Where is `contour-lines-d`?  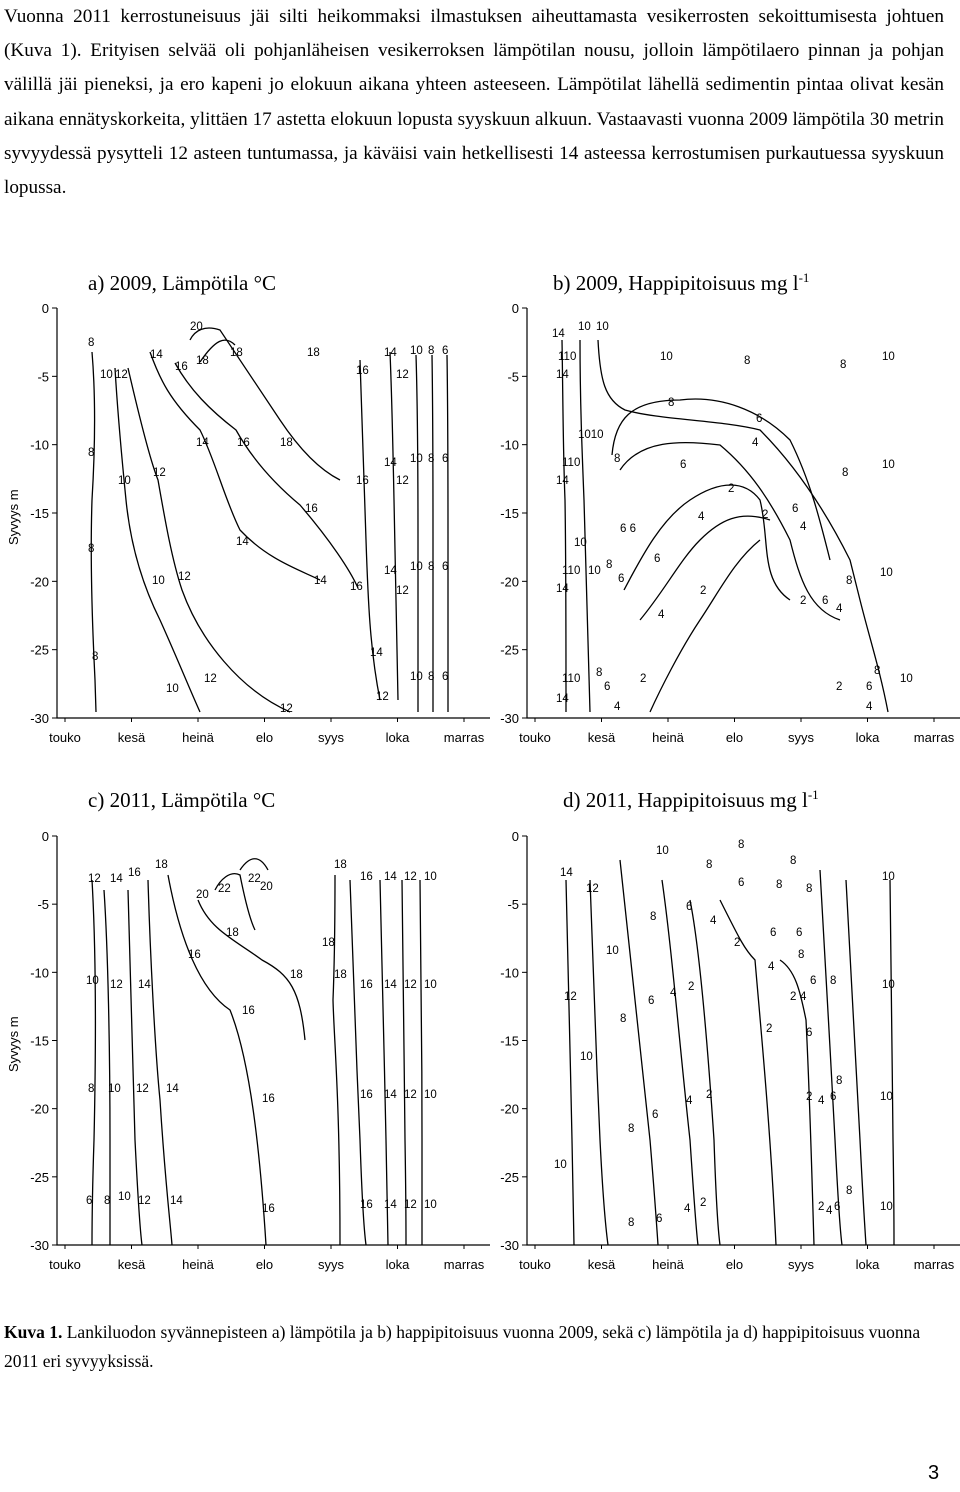
contour-lines-d is located at coordinates (730, 1052).